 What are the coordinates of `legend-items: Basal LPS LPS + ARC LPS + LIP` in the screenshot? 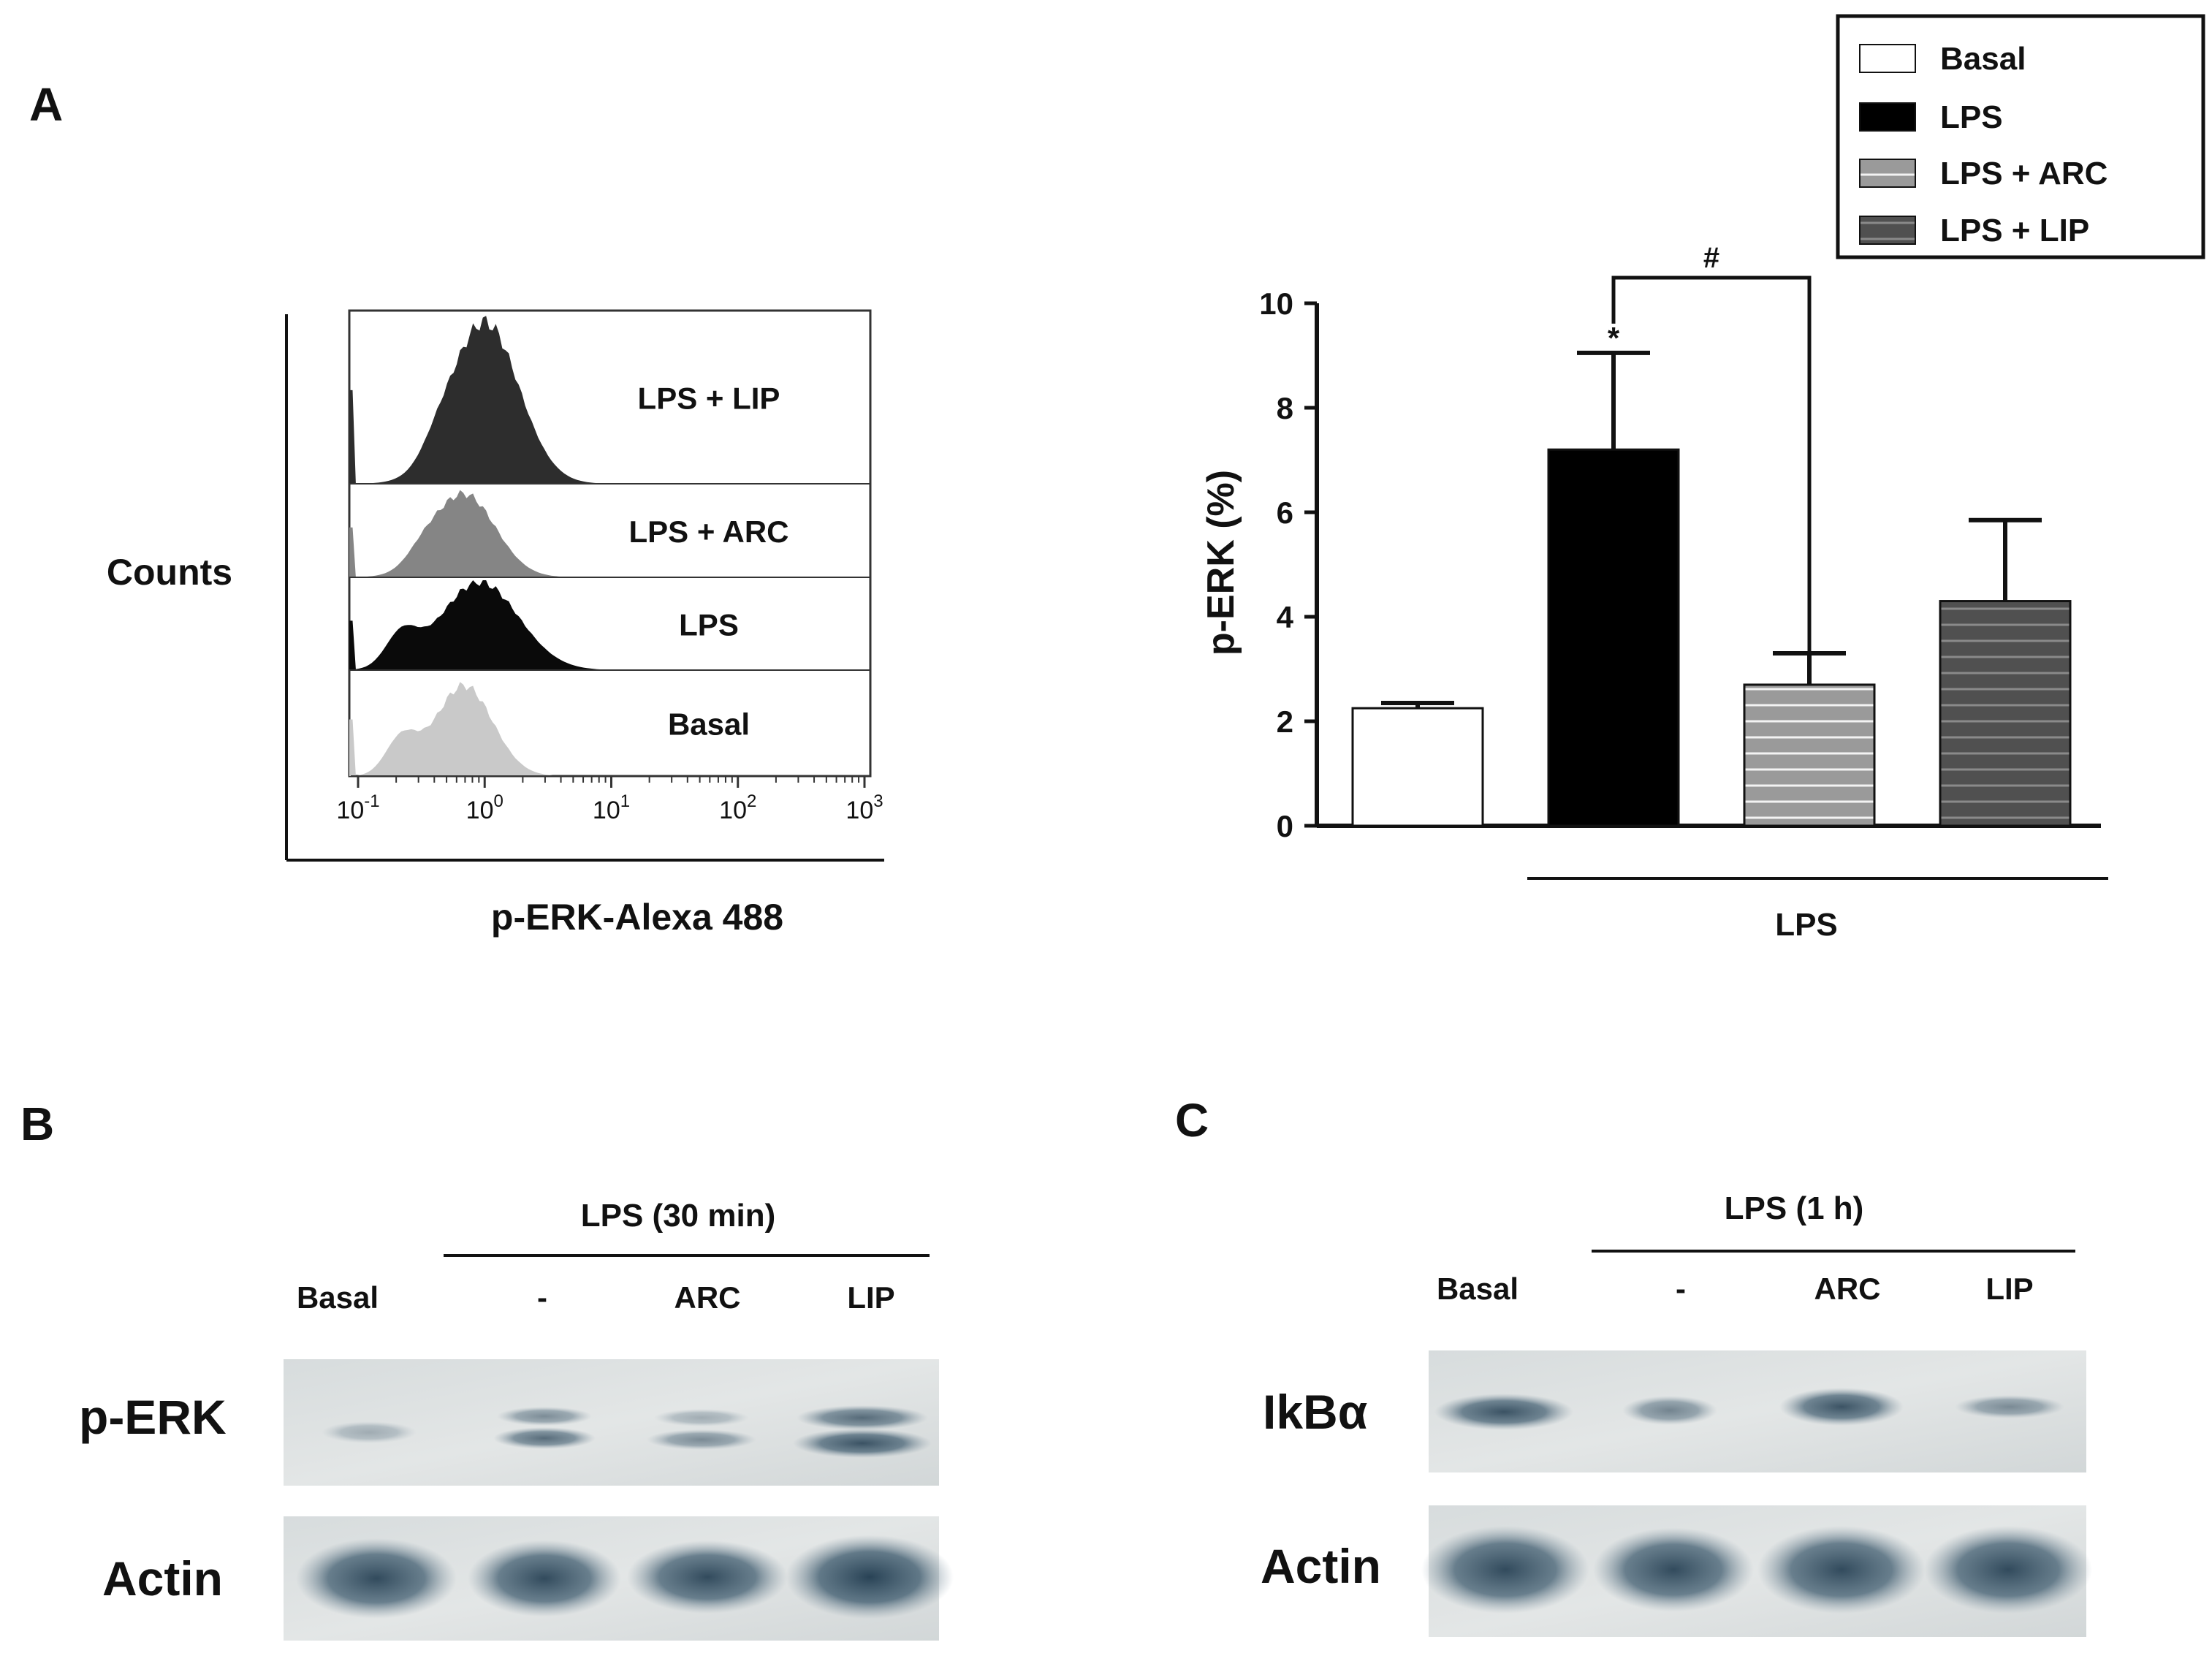 It's located at (1983, 144).